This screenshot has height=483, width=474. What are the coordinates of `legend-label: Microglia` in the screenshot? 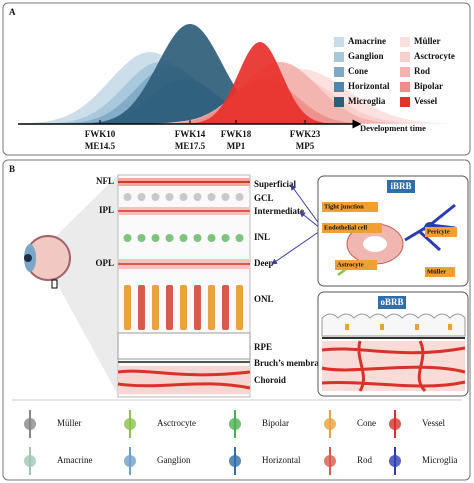 It's located at (440, 460).